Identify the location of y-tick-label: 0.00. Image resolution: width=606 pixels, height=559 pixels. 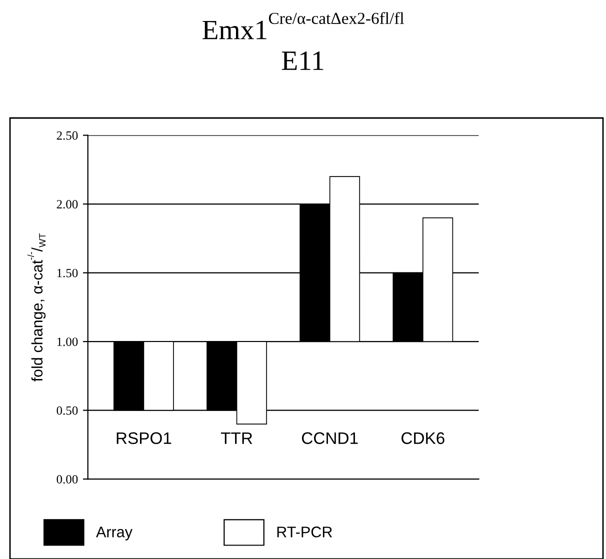
(67, 479).